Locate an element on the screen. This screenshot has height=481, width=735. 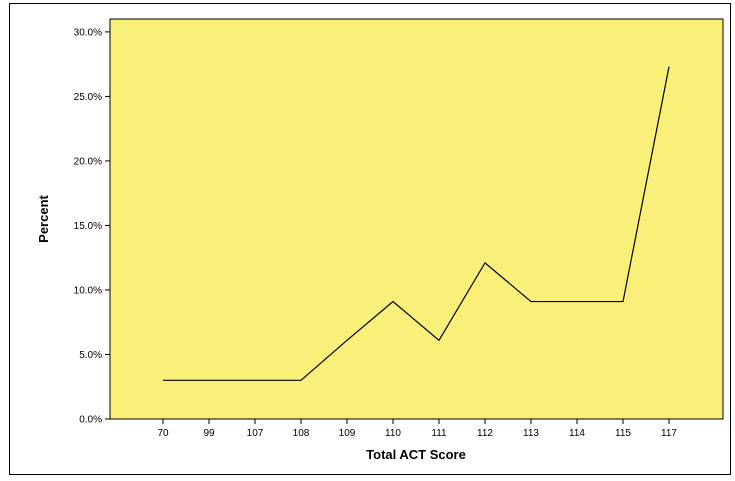
y-tick-label: 5.0% is located at coordinates (90, 355).